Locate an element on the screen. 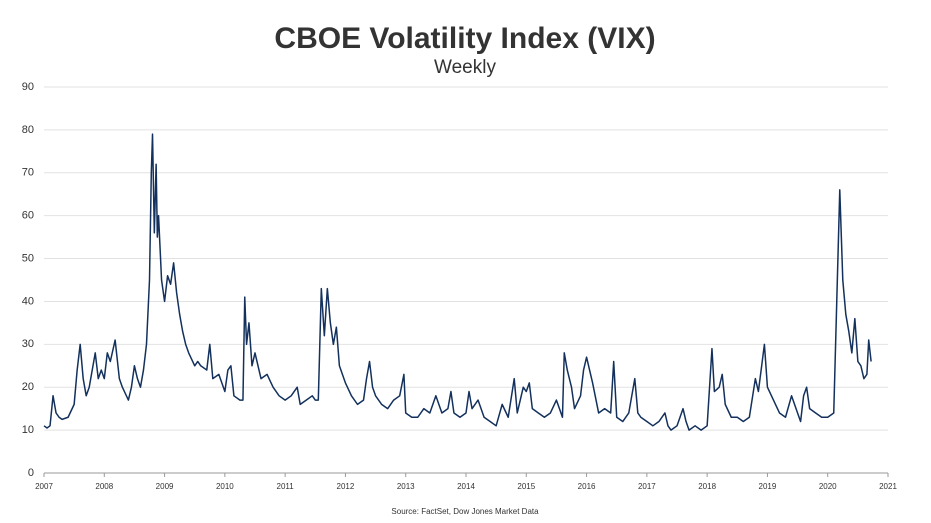 This screenshot has width=931, height=523. y-tick-label: 20 is located at coordinates (28, 387).